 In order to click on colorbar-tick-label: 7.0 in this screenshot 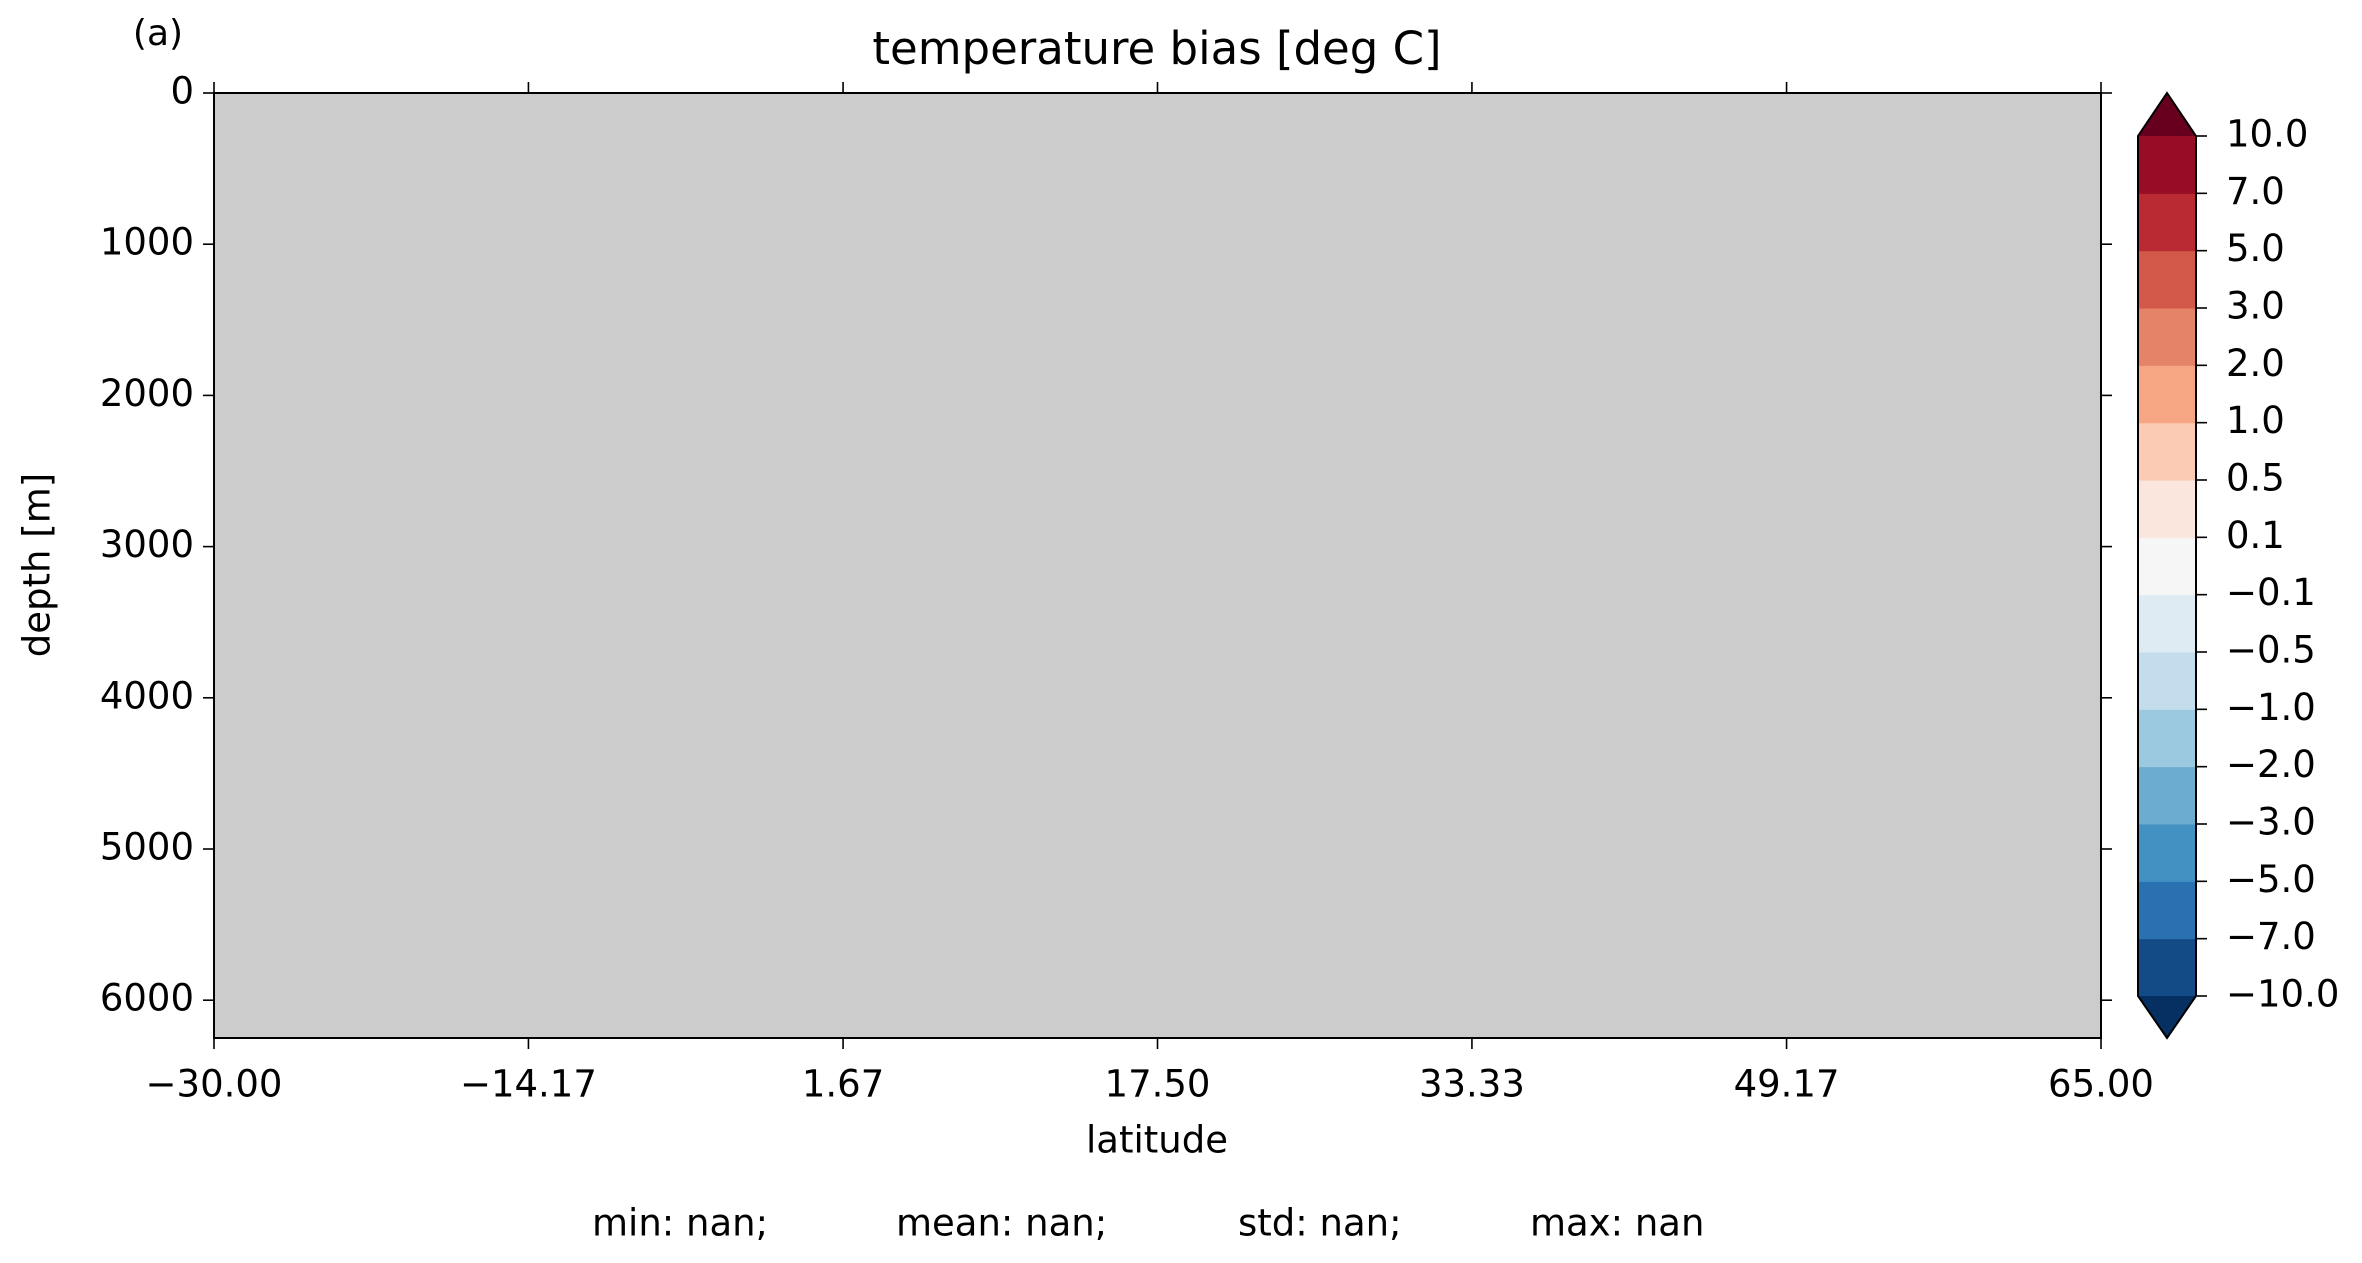, I will do `click(2255, 191)`.